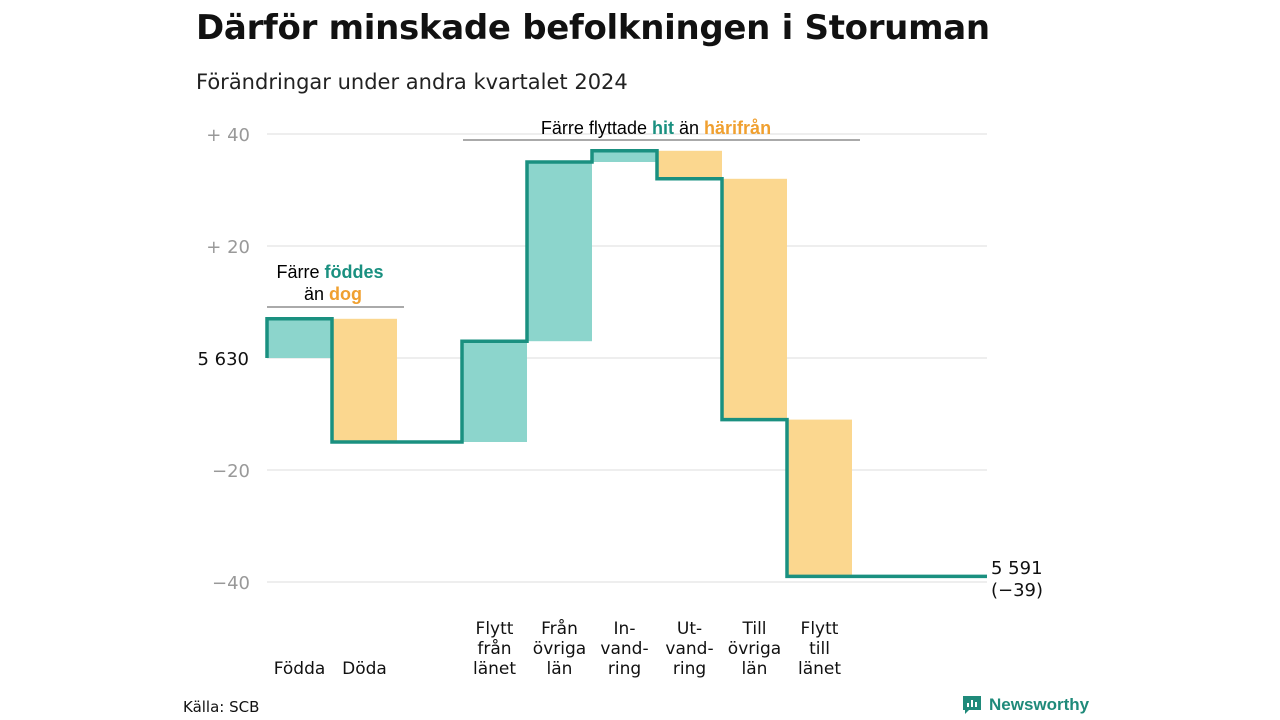  Describe the element at coordinates (354, 272) in the screenshot. I see `births-annotation-accent: föddes` at that location.